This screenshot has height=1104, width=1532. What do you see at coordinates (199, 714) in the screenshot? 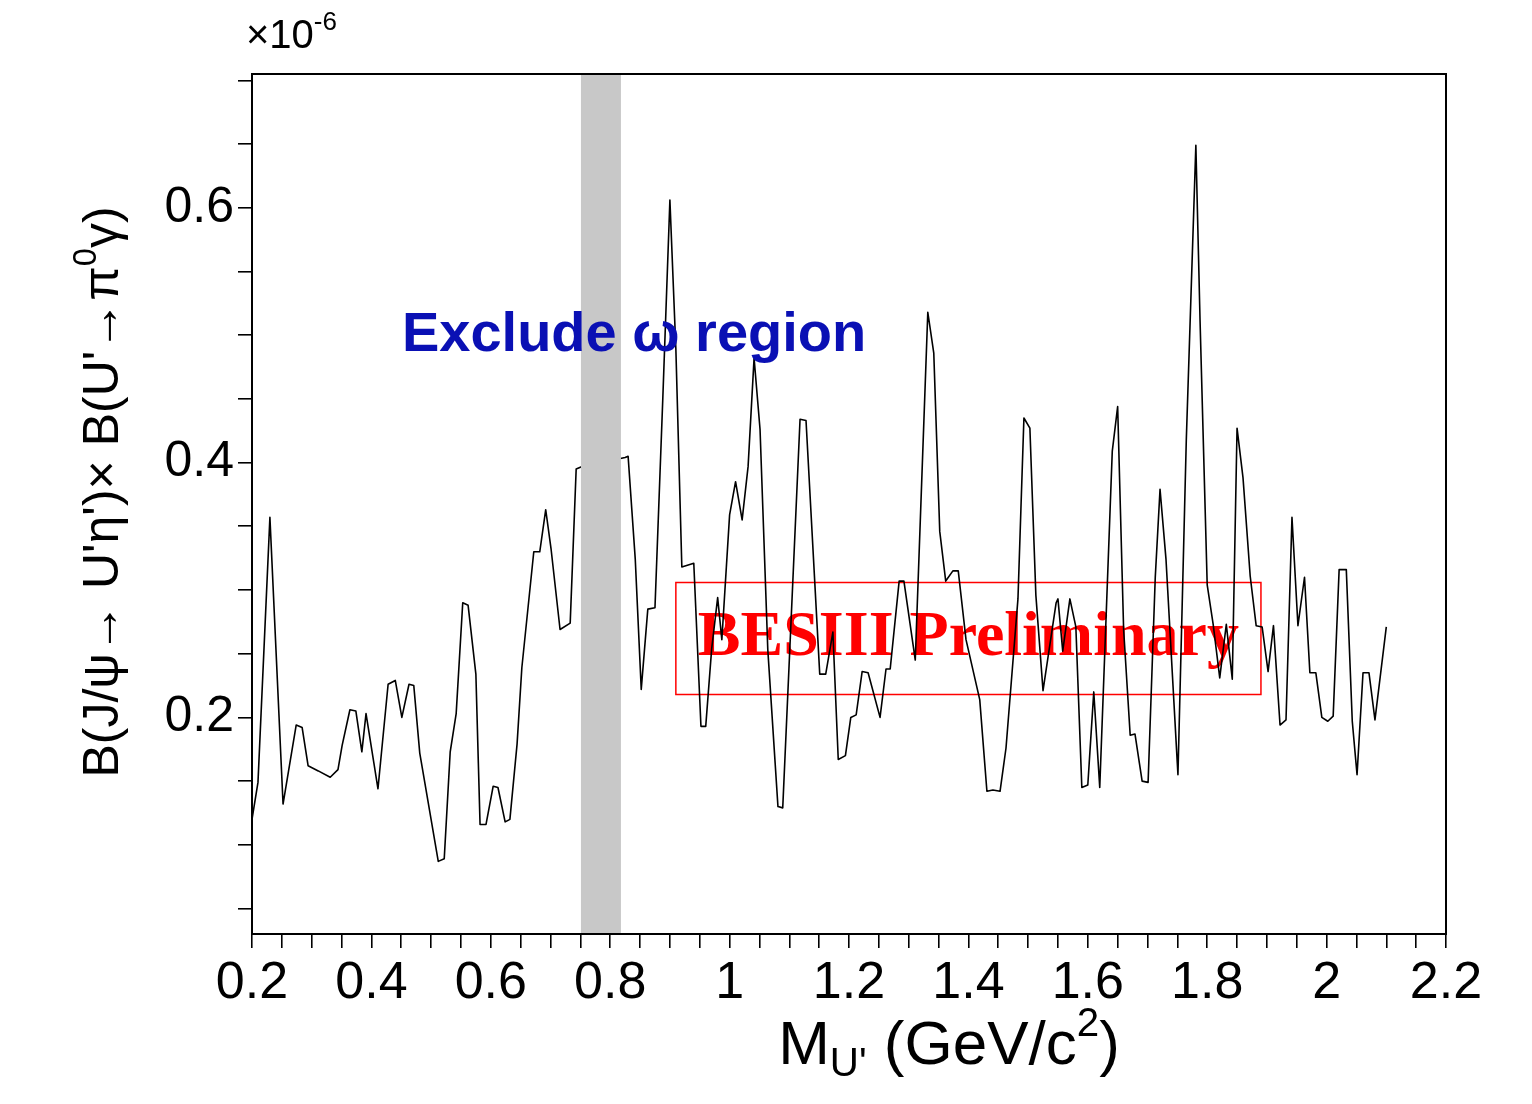
I see `y-tick-label: 0.2` at bounding box center [199, 714].